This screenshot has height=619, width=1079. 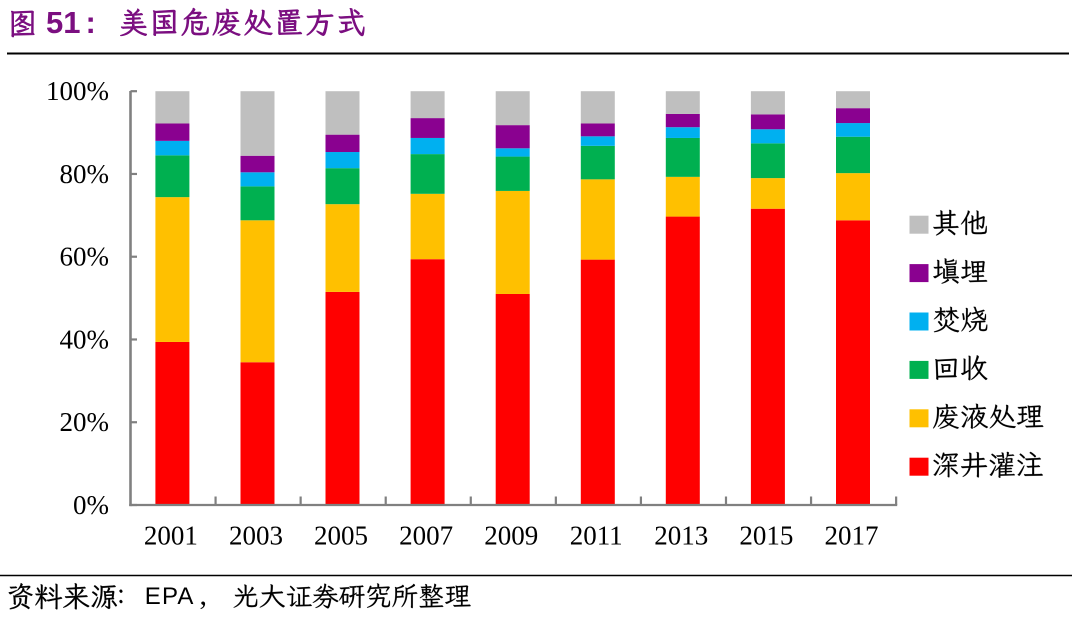 I want to click on svg-text: 40%, so click(x=85, y=339).